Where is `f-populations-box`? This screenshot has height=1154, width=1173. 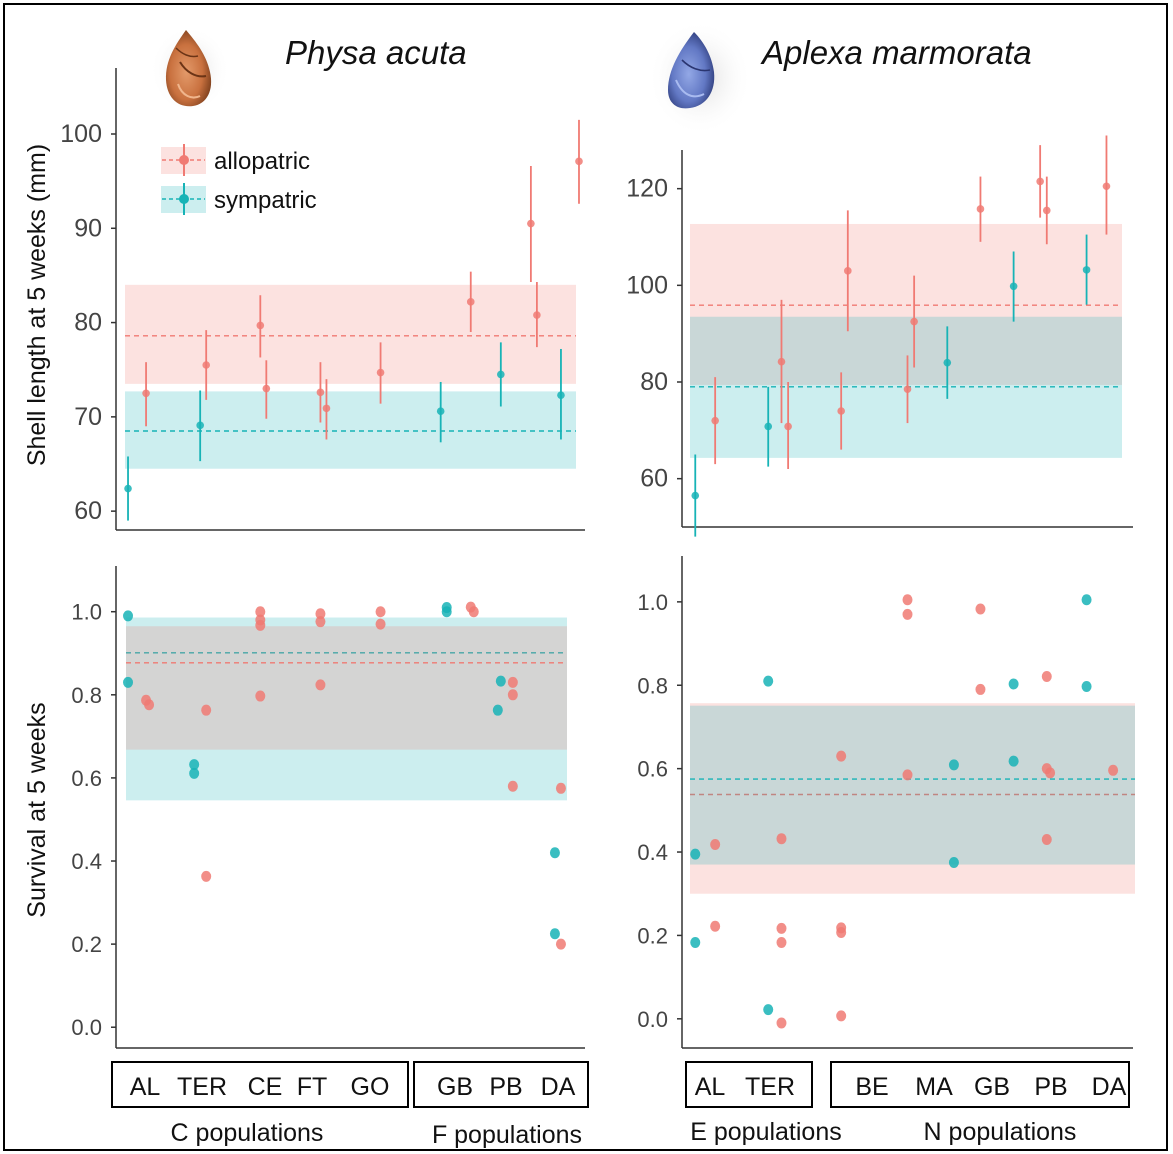 f-populations-box is located at coordinates (501, 1084).